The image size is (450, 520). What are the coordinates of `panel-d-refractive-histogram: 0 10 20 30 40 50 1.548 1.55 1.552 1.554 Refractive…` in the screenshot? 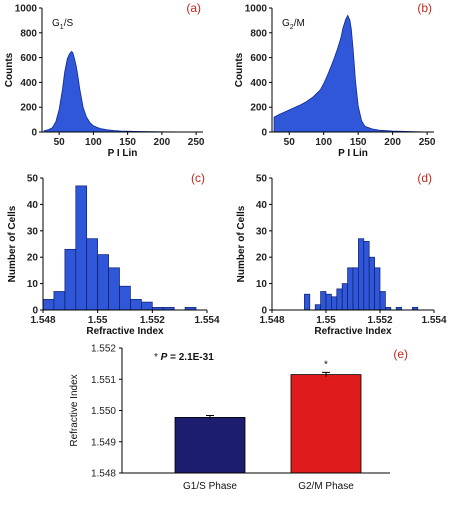 It's located at (341, 254).